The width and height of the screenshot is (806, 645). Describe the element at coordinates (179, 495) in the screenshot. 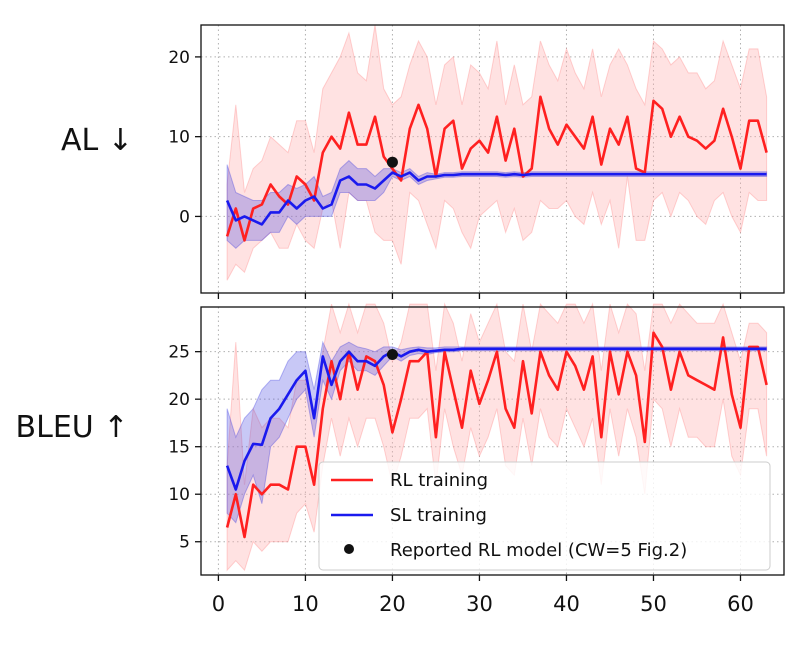

I see `bottom-ytick-label-10: 10` at that location.